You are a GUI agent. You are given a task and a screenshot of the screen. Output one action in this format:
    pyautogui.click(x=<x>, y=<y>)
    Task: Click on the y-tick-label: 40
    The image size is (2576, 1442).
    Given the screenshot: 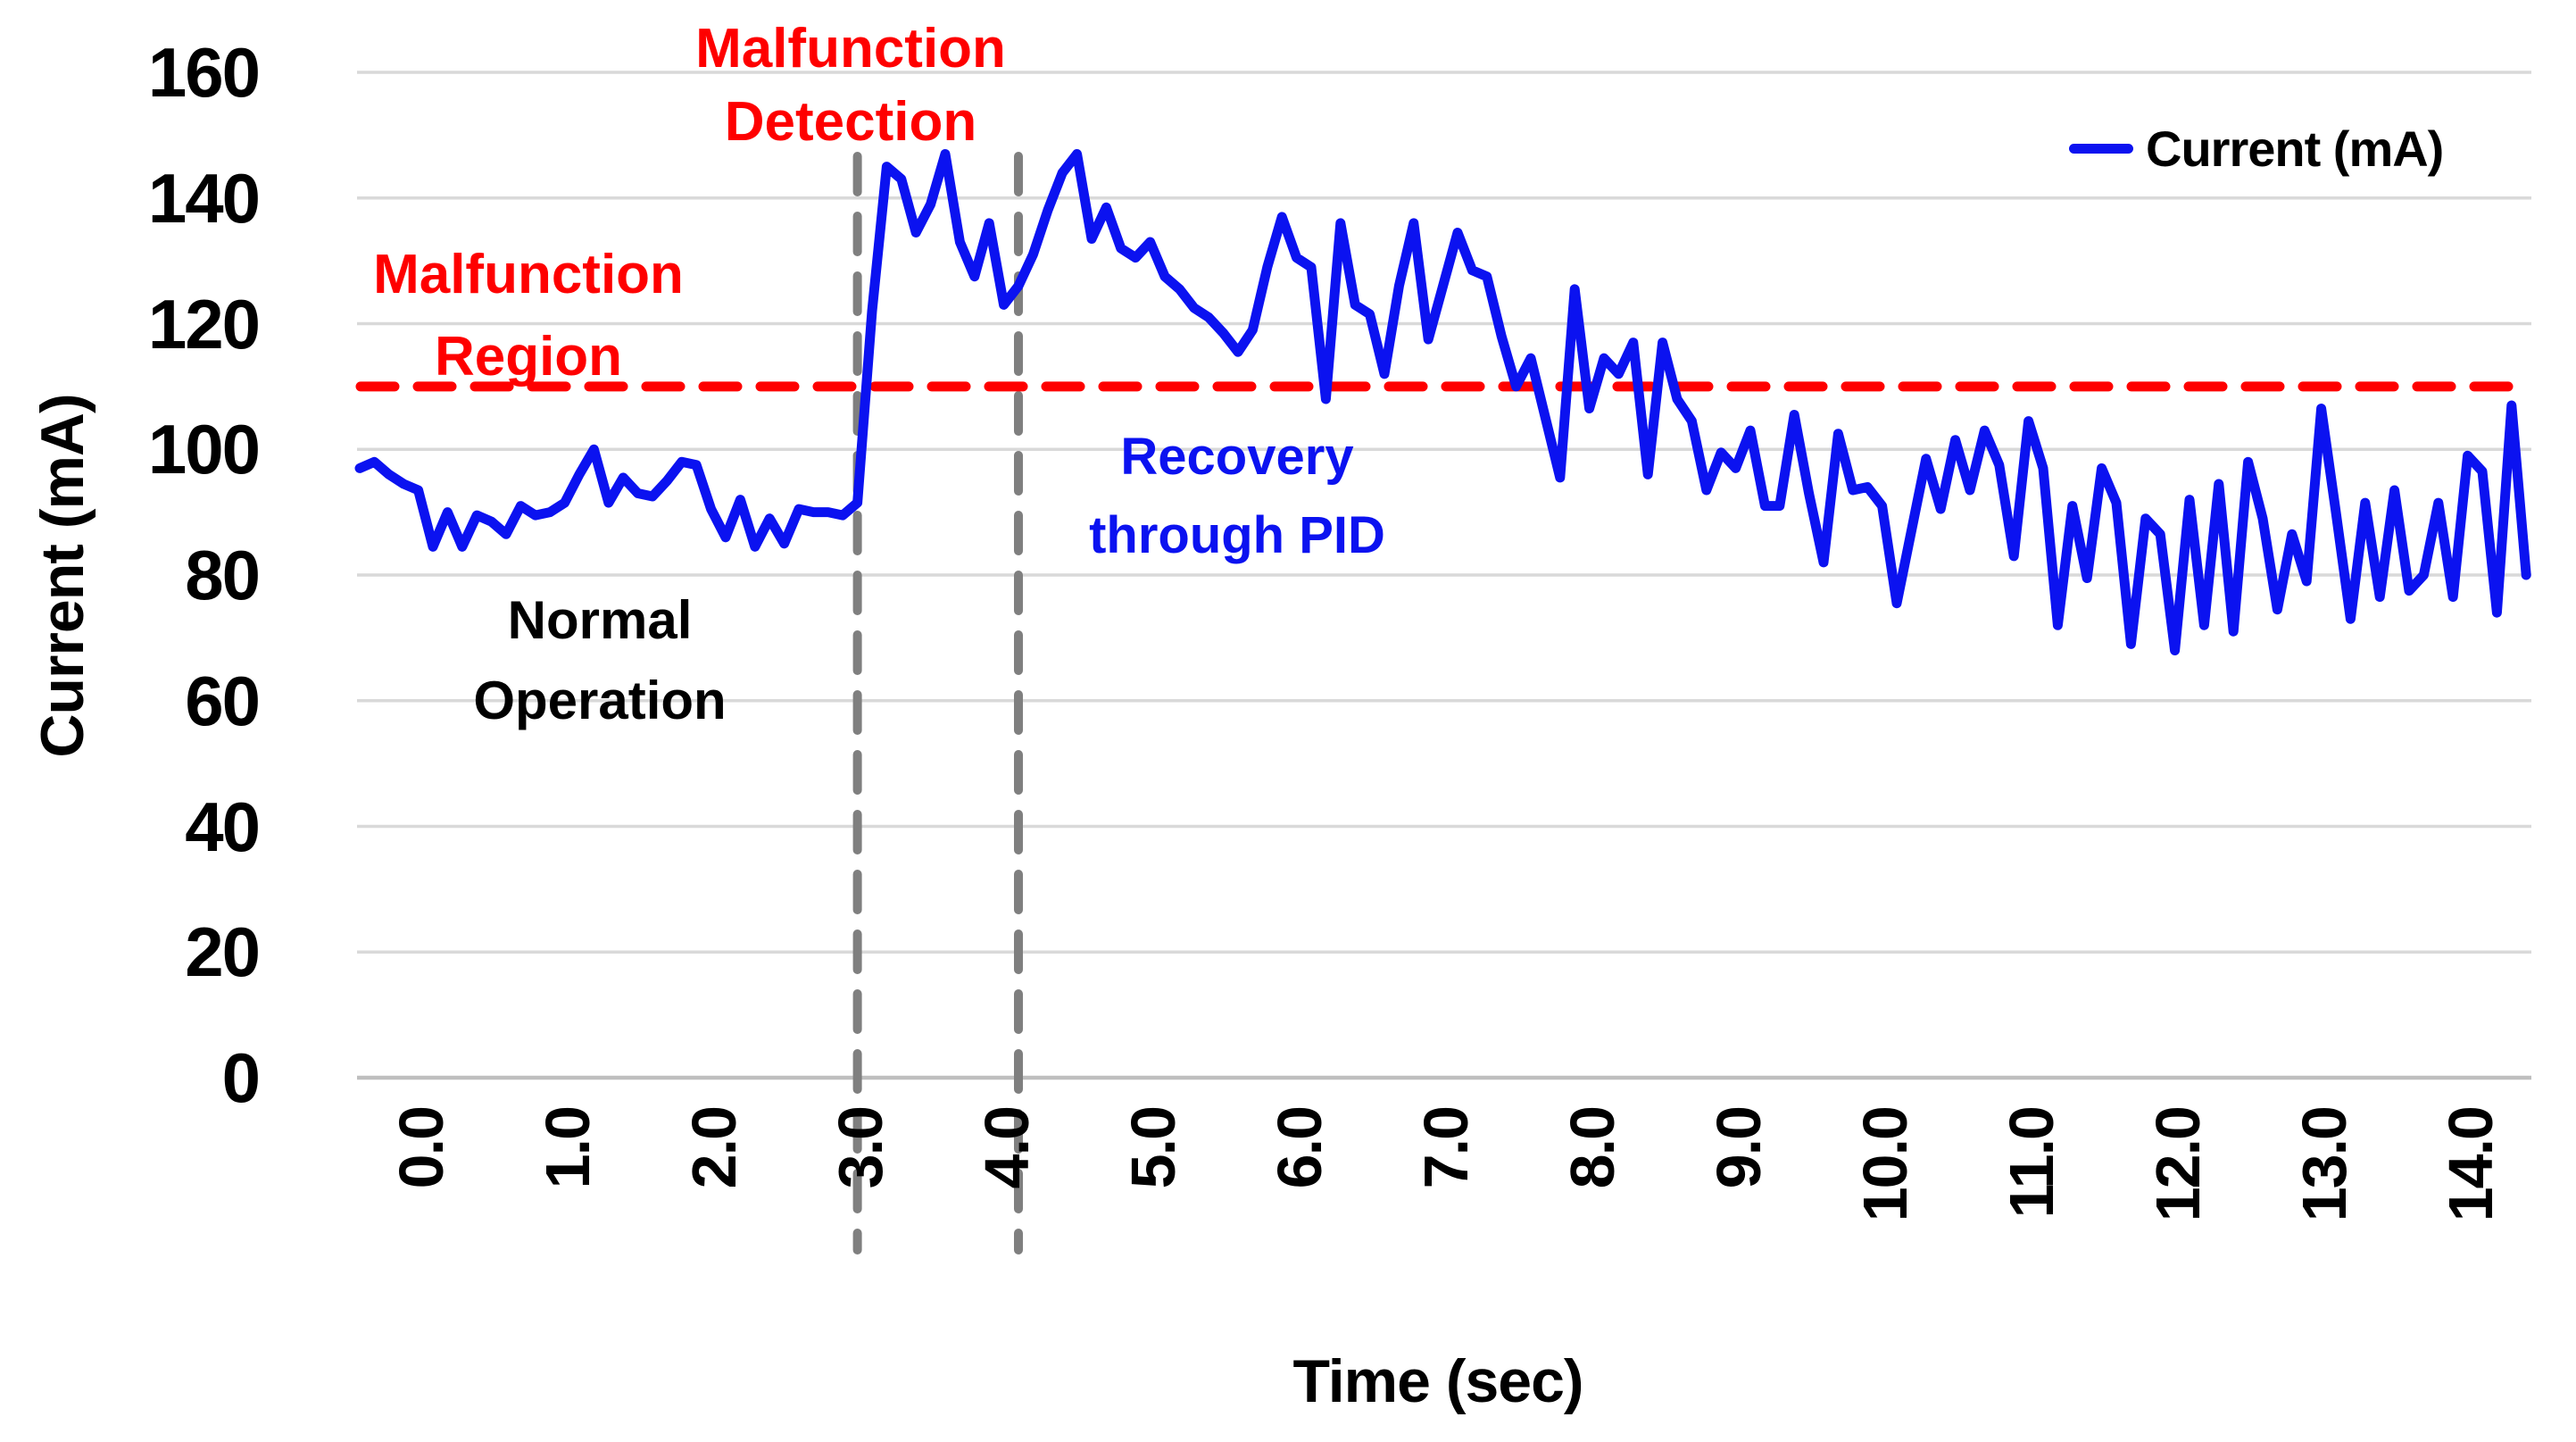 What is the action you would take?
    pyautogui.click(x=223, y=826)
    